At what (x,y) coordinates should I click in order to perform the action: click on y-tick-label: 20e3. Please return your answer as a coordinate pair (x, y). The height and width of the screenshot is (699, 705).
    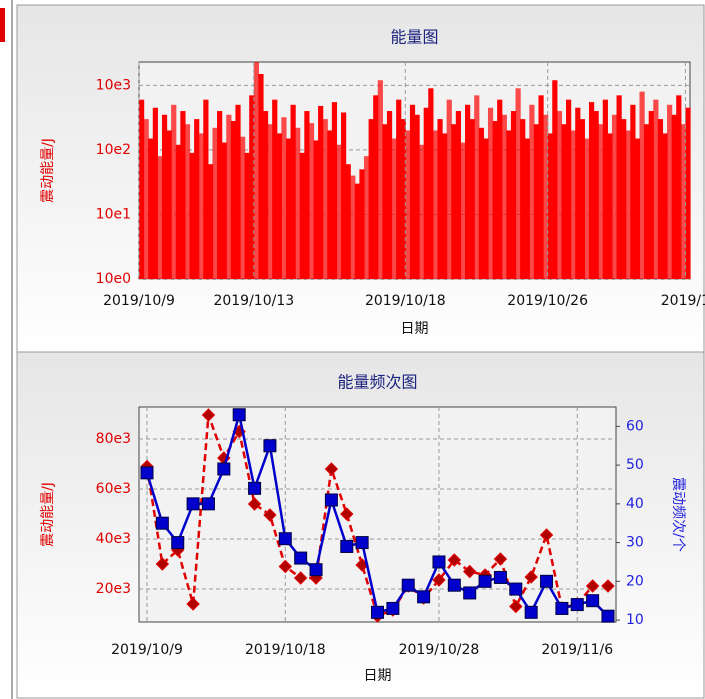
    Looking at the image, I should click on (113, 589).